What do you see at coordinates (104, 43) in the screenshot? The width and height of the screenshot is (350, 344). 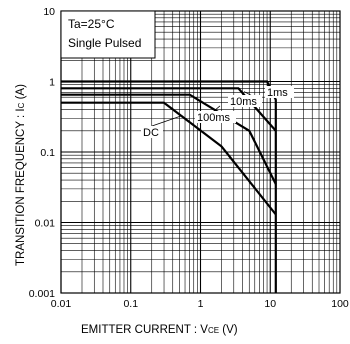 I see `condition-pulse: Single Pulsed` at bounding box center [104, 43].